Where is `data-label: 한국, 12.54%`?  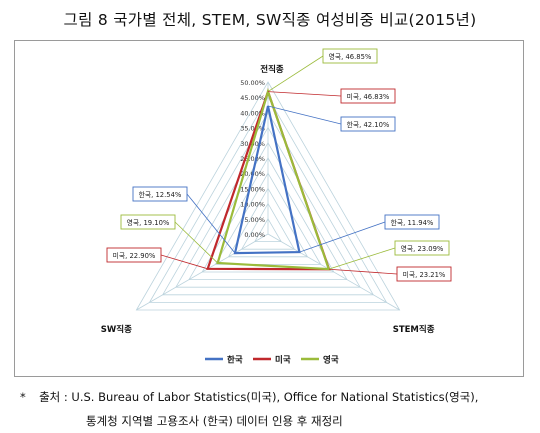 data-label: 한국, 12.54% is located at coordinates (160, 195).